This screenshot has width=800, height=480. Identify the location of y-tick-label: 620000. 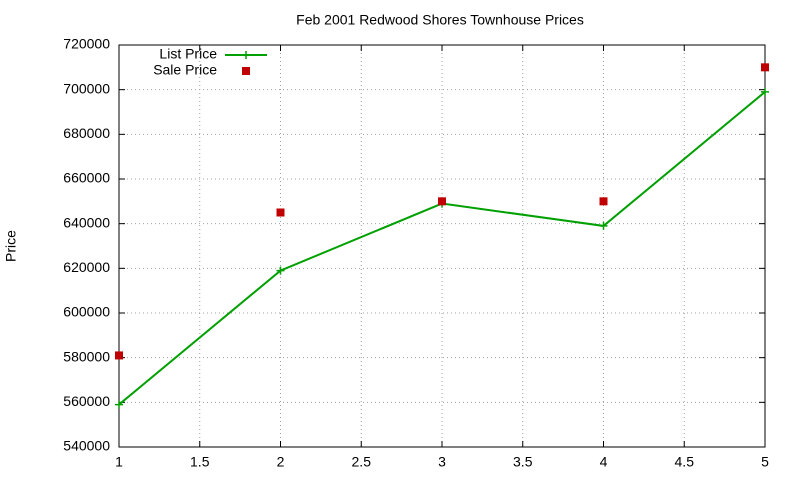
(86, 267).